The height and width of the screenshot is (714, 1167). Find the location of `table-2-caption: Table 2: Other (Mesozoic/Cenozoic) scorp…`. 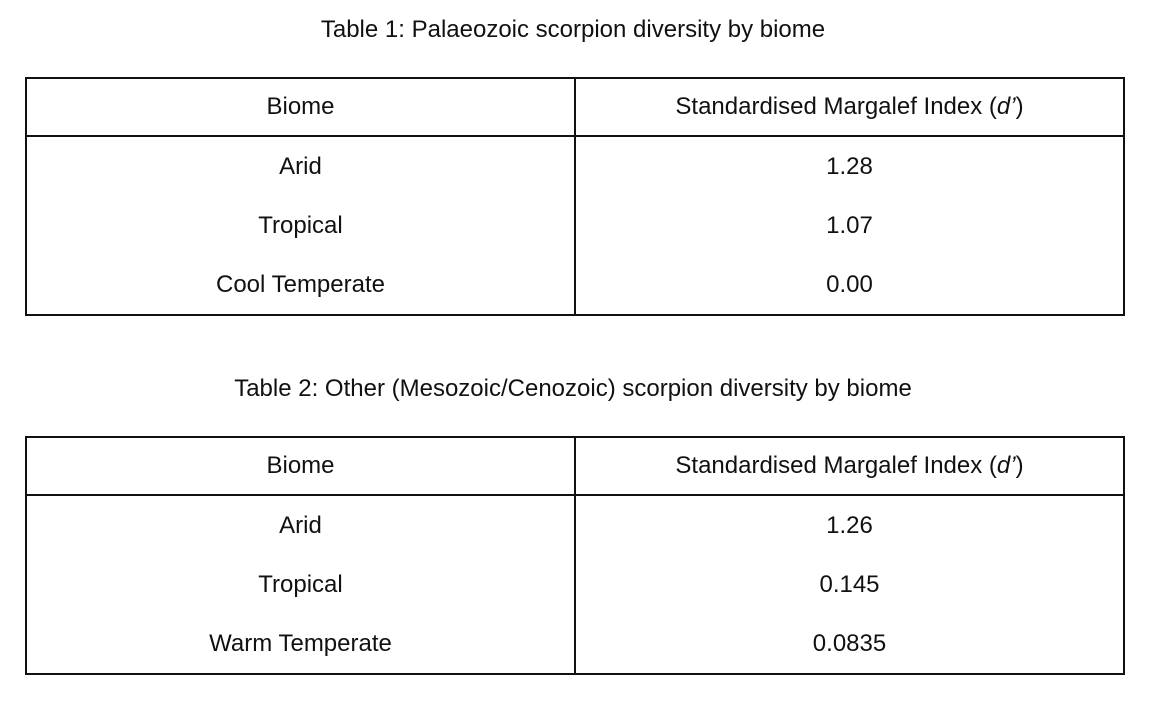

table-2-caption: Table 2: Other (Mesozoic/Cenozoic) scorp… is located at coordinates (573, 388).